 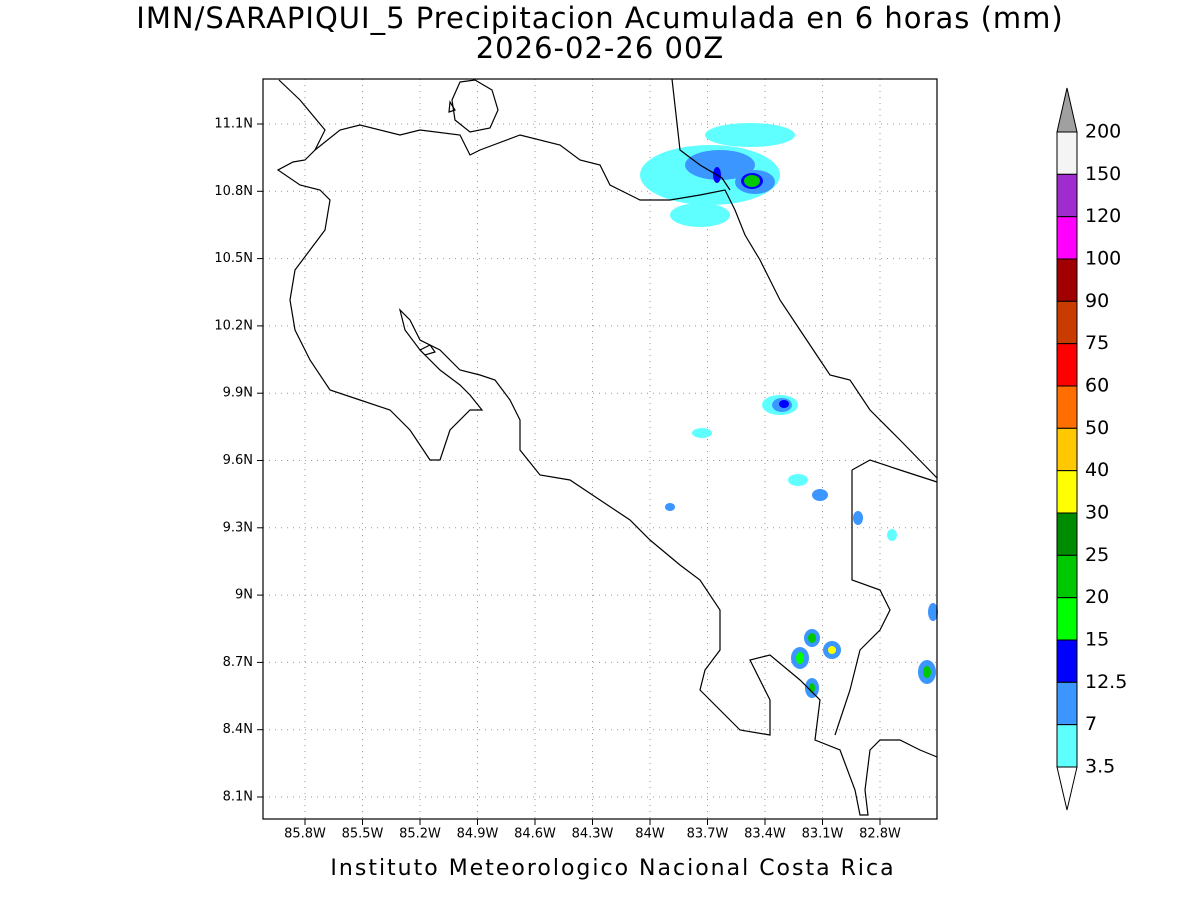 I want to click on lat-label: 11.1N, so click(x=233, y=124).